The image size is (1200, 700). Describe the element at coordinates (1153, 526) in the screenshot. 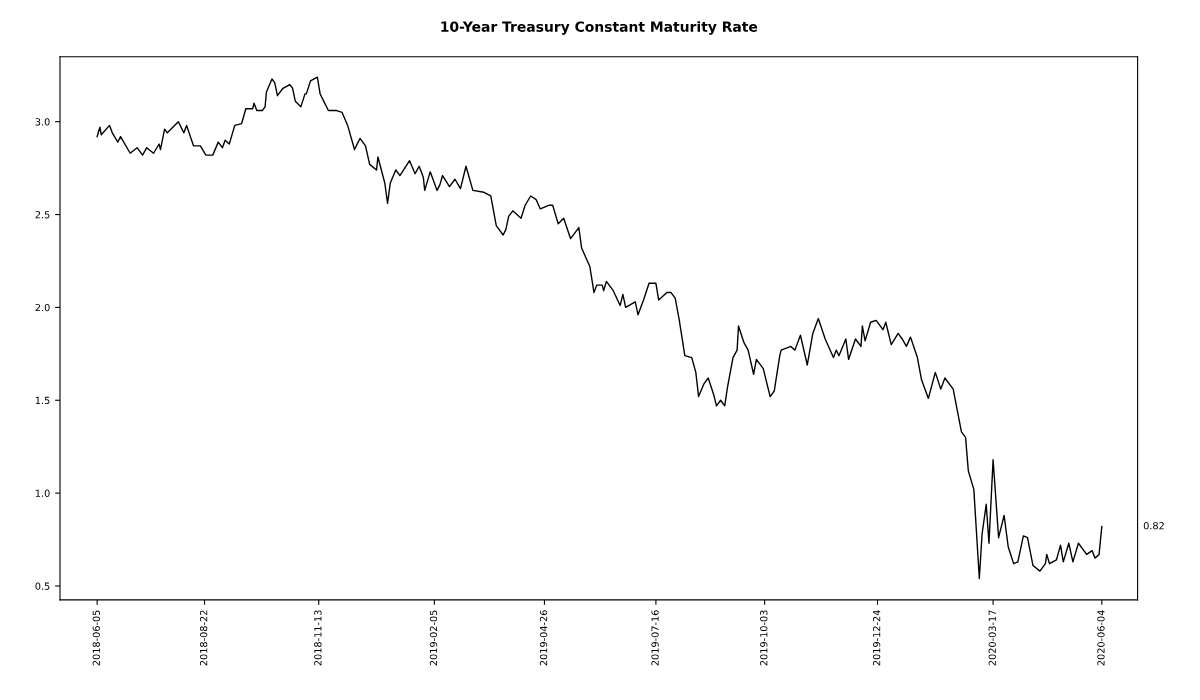

I see `text: 0.82` at that location.